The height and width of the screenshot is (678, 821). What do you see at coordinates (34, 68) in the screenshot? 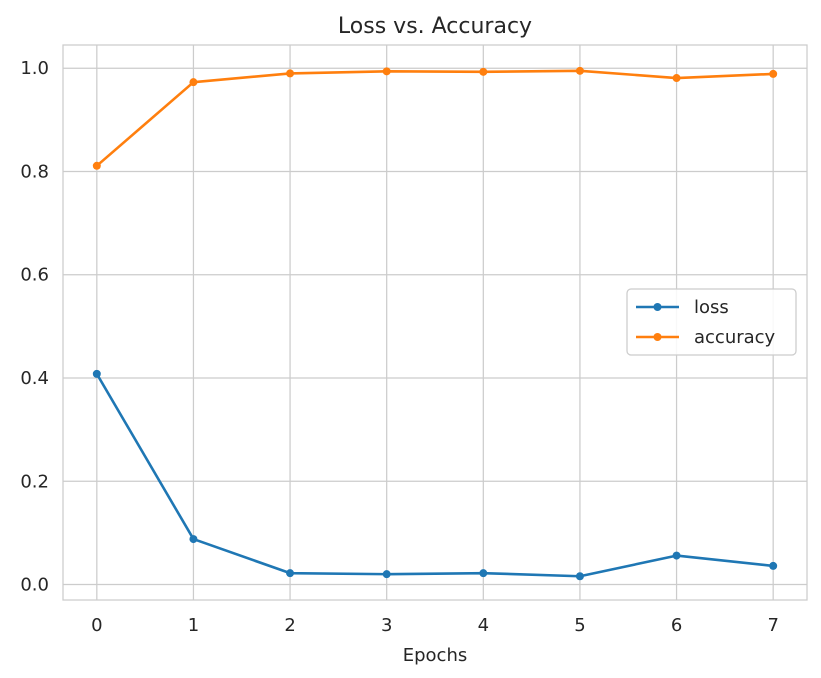
I see `y-tick-label: 1.0` at bounding box center [34, 68].